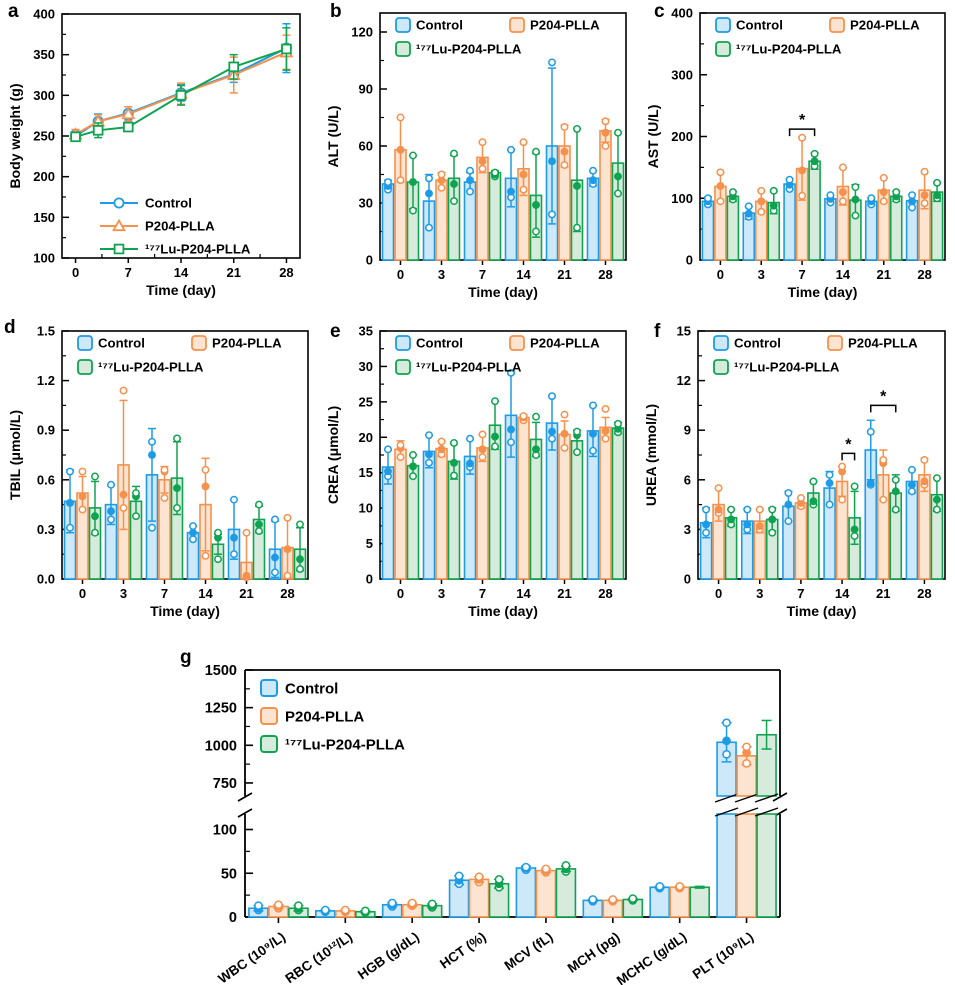 Image resolution: width=955 pixels, height=985 pixels. What do you see at coordinates (684, 380) in the screenshot?
I see `svg-text: 12` at bounding box center [684, 380].